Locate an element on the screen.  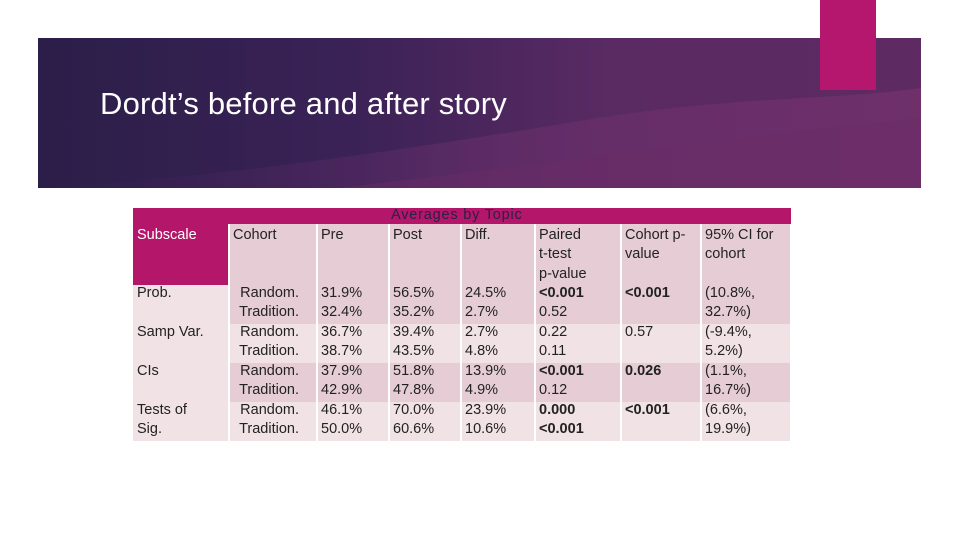
cell-pre: 31.9% is located at coordinates (342, 293).